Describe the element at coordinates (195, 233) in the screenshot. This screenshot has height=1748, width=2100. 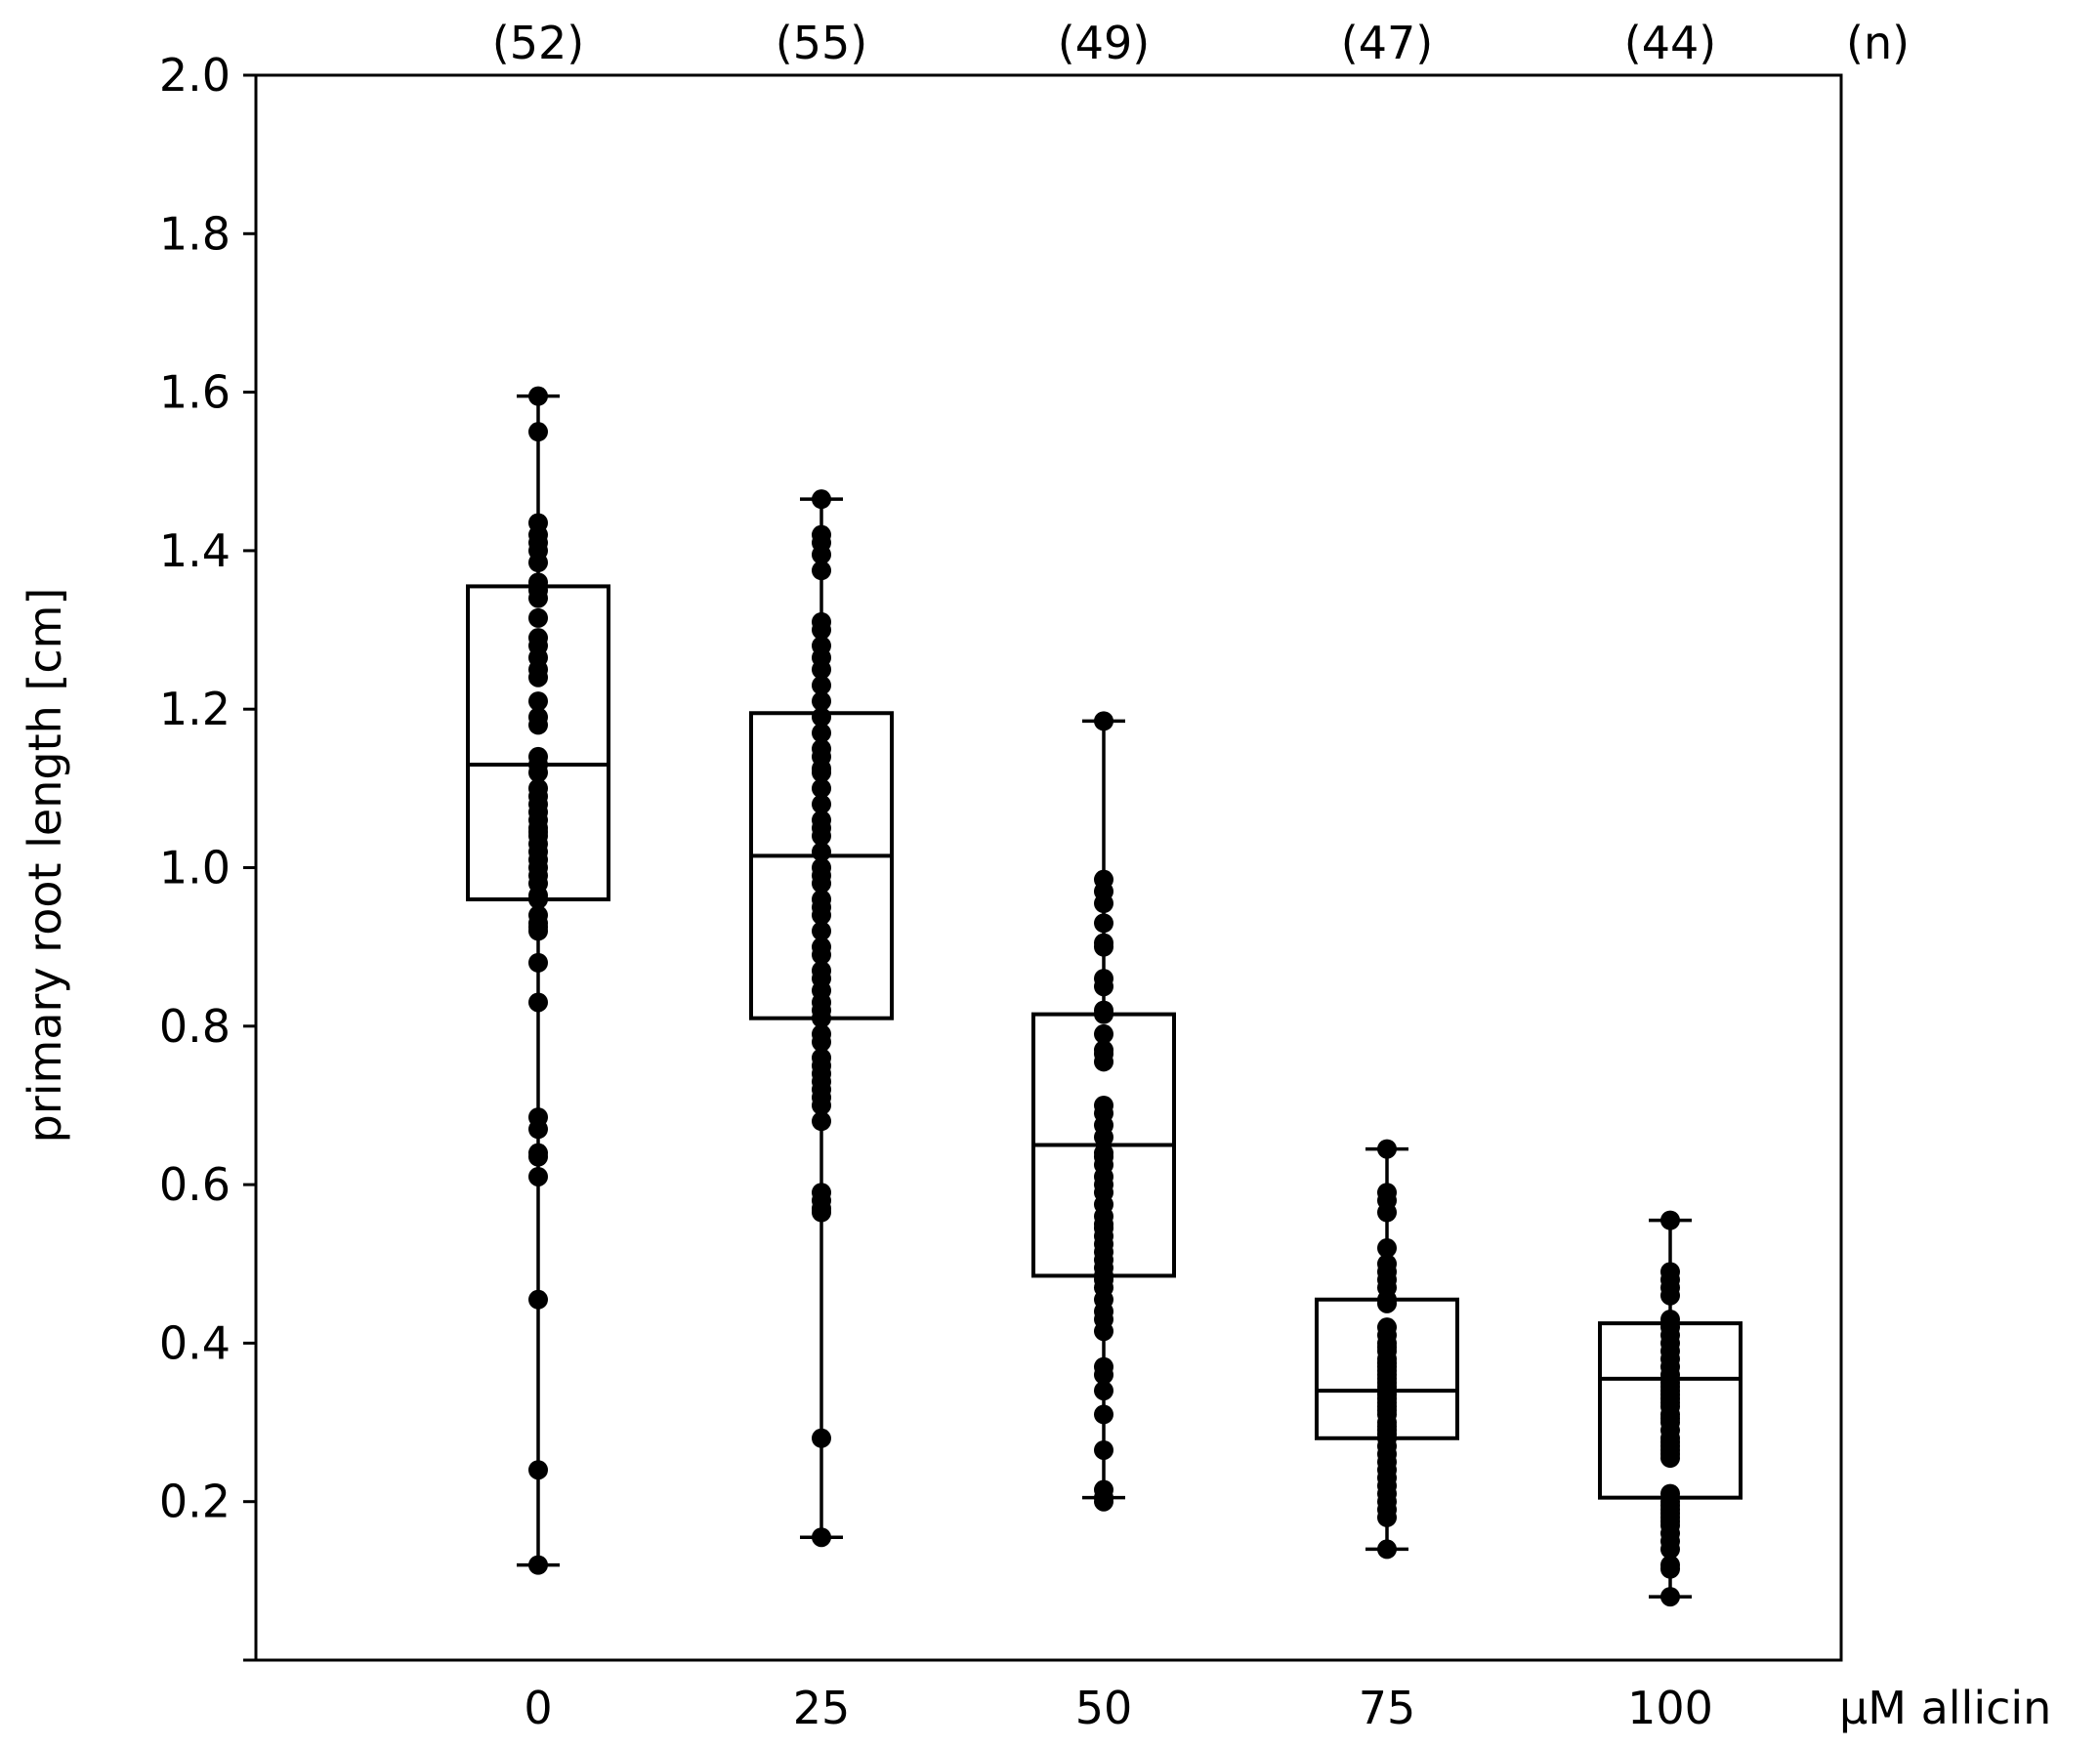
I see `y-tick-label: 1.8` at that location.